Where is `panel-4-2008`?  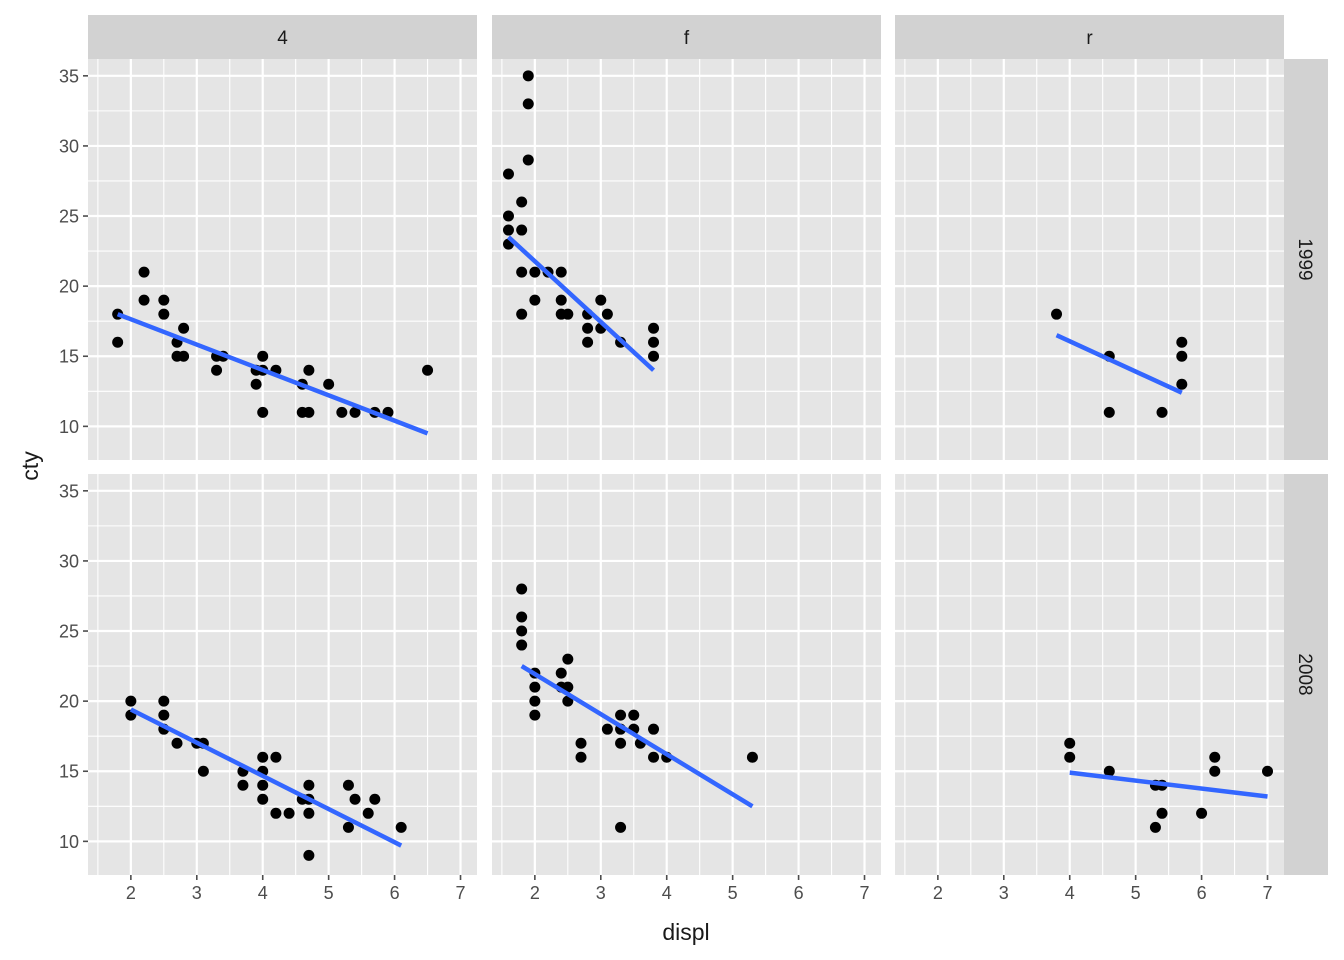
panel-4-2008 is located at coordinates (282, 675).